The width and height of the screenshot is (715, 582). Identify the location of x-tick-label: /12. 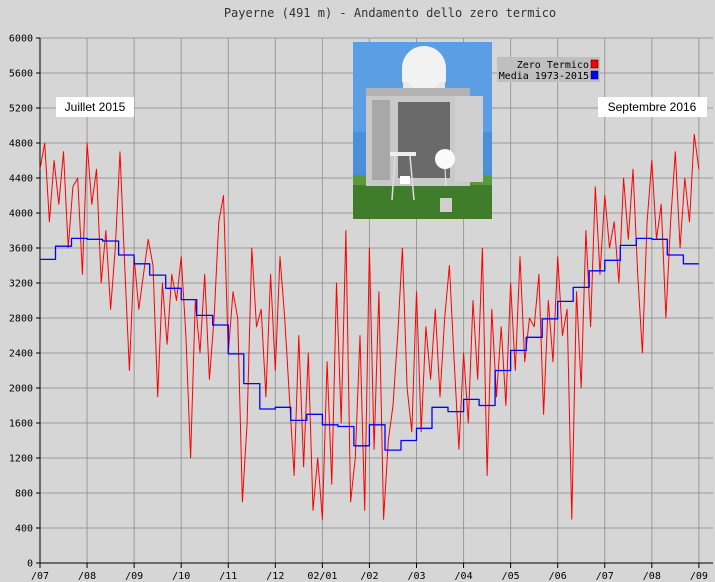
(275, 576).